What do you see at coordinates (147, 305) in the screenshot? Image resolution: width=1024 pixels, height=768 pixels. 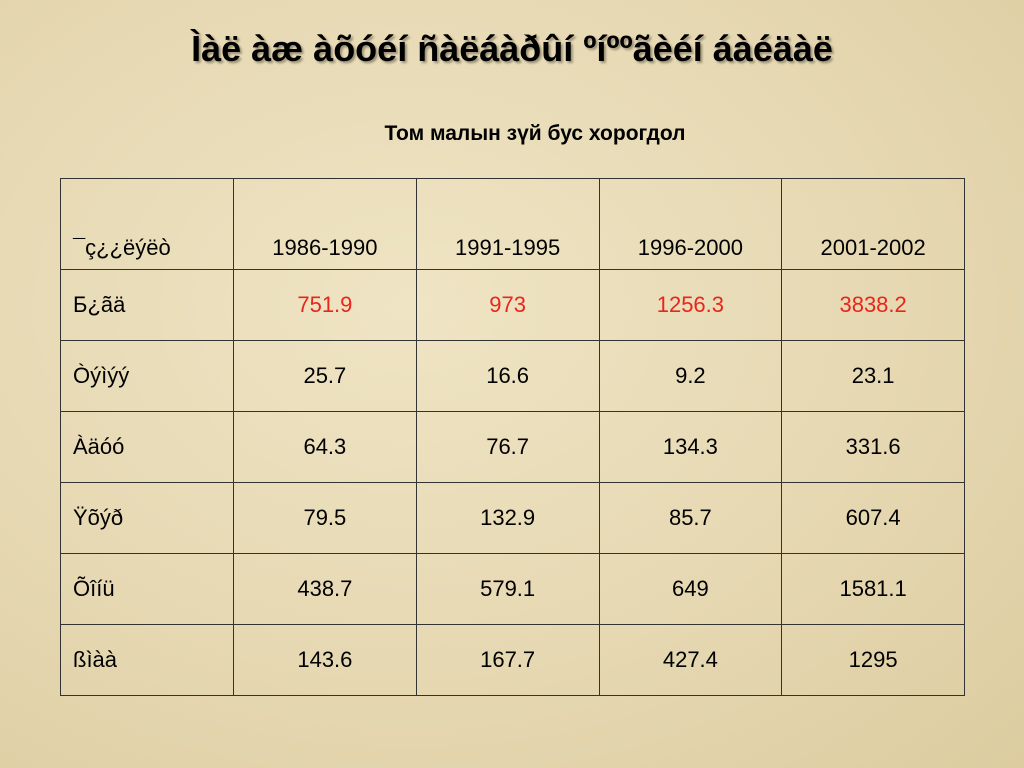 I see `row-label: Б¿ãä` at bounding box center [147, 305].